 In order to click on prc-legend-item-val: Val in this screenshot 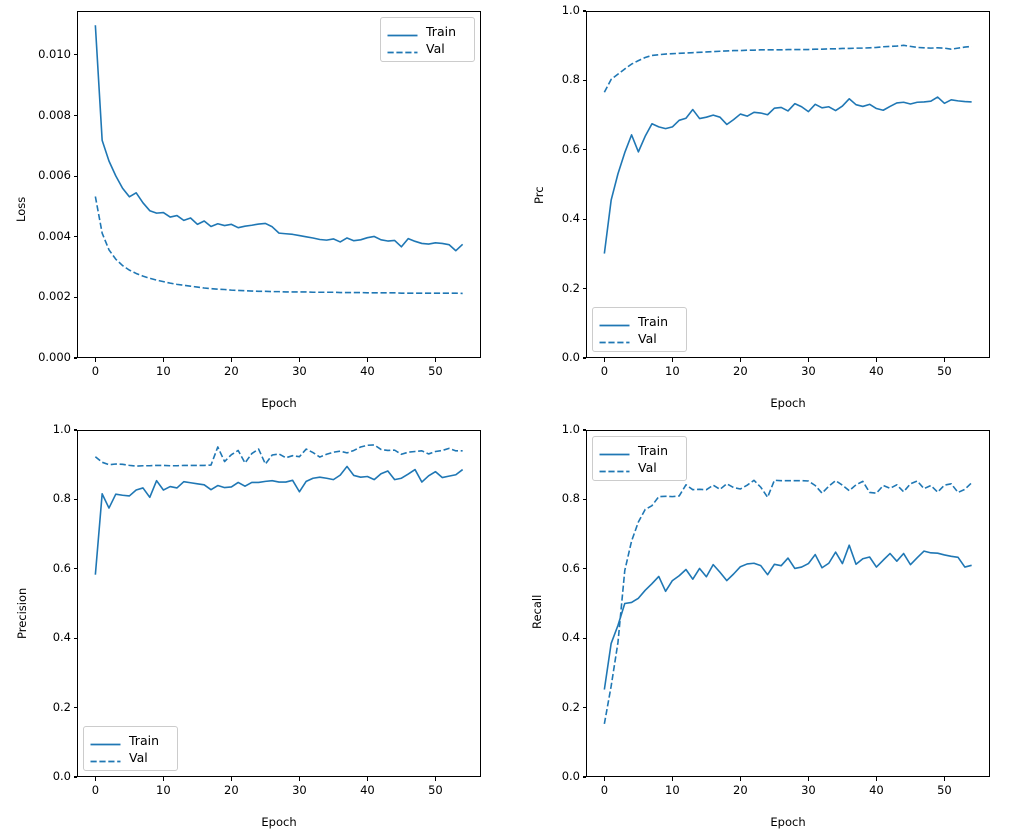, I will do `click(639, 338)`.